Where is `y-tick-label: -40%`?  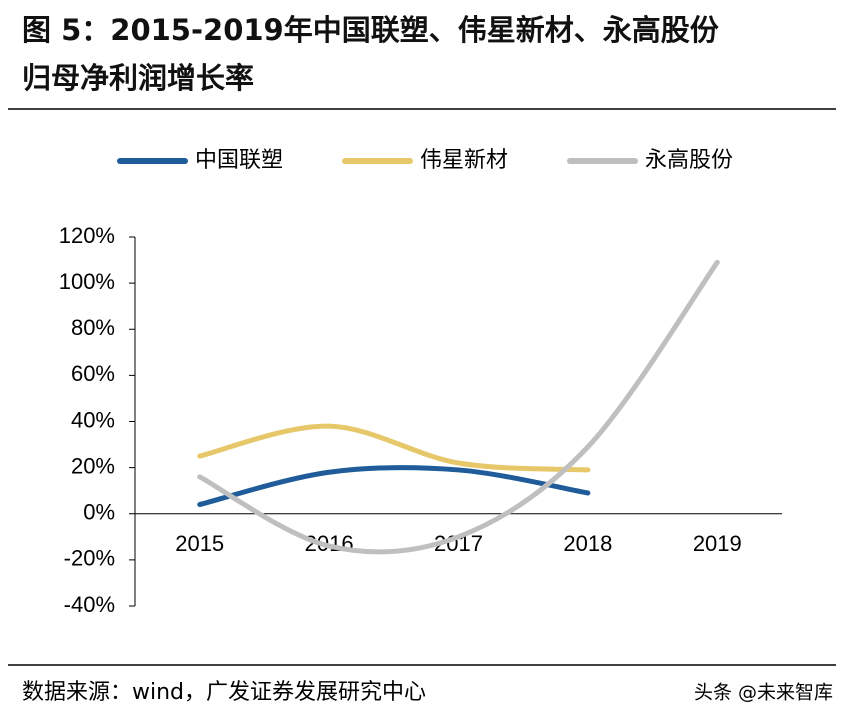
y-tick-label: -40% is located at coordinates (89, 604).